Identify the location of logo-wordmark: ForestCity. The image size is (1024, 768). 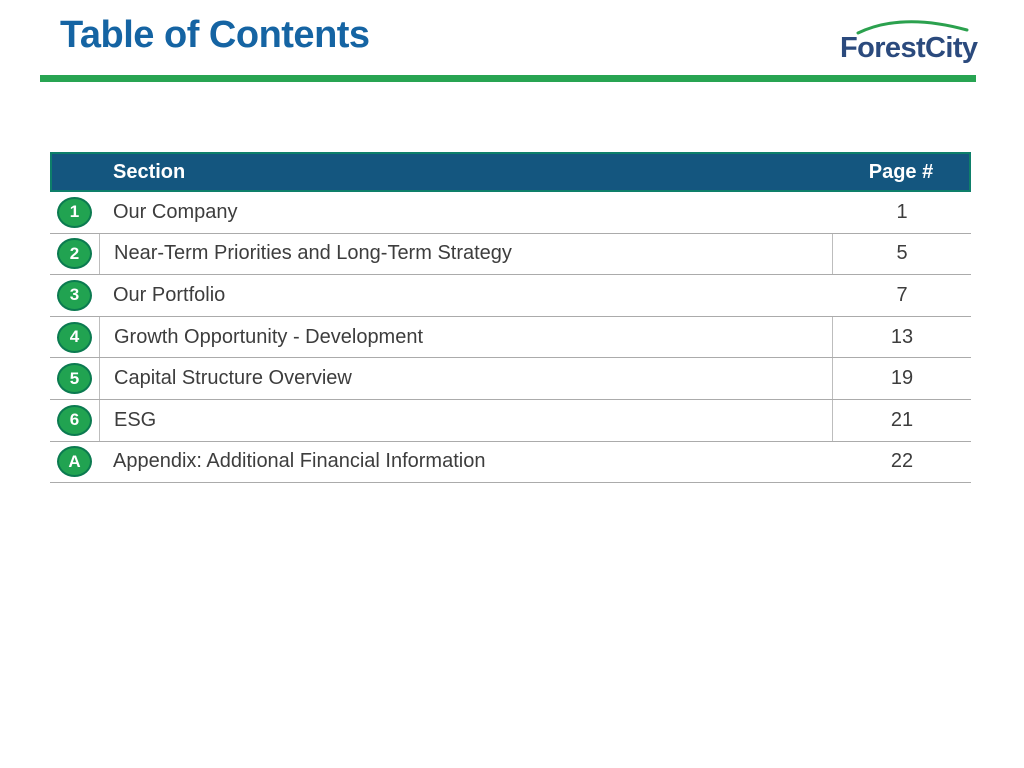
(909, 48).